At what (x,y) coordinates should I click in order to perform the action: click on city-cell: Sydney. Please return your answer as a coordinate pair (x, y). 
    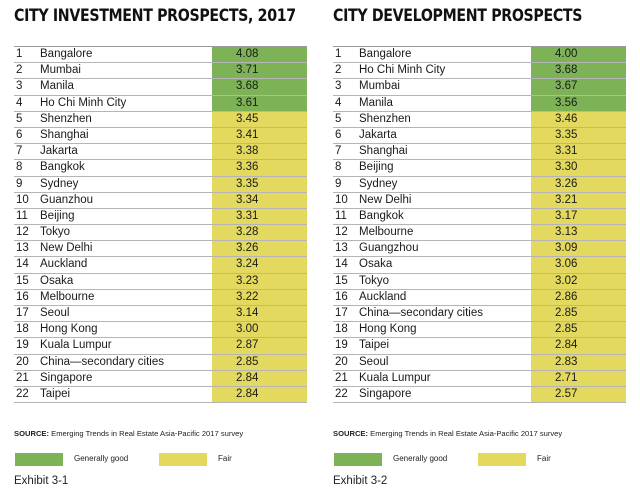
    Looking at the image, I should click on (59, 183).